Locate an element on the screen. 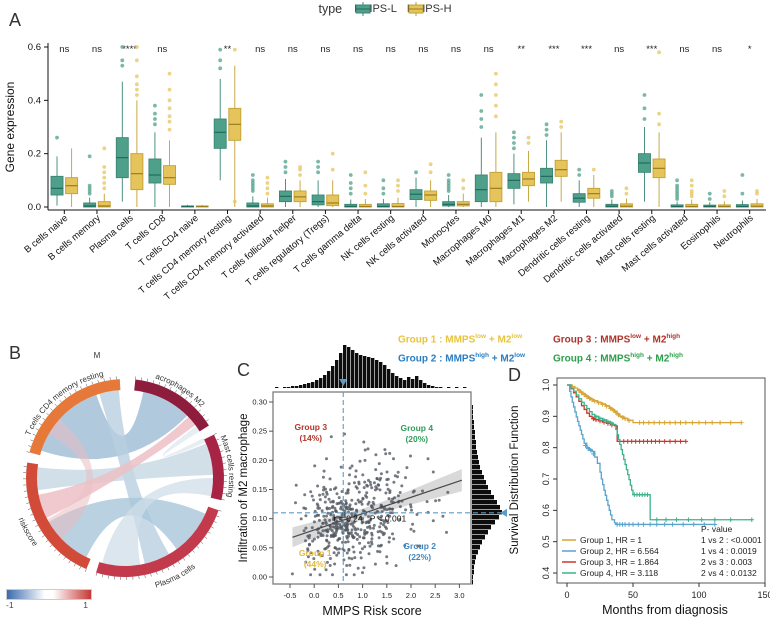 Image resolution: width=770 pixels, height=621 pixels. svg-text: 0.7 is located at coordinates (546, 479).